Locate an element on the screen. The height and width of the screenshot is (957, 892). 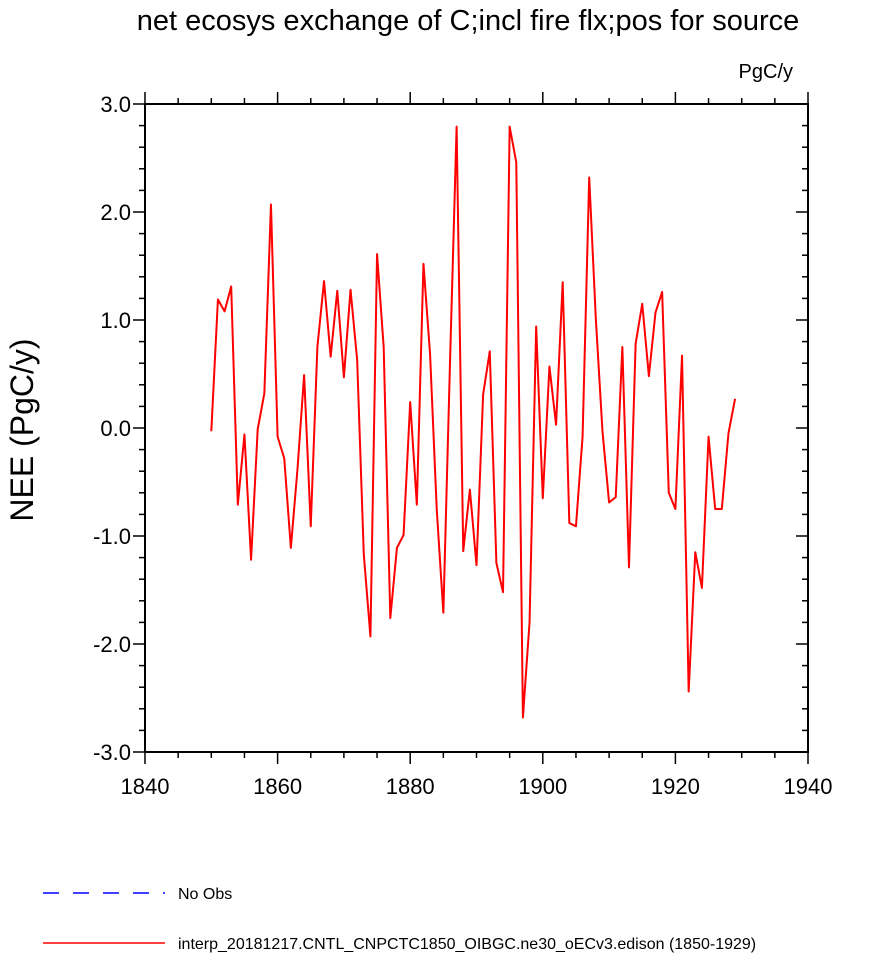
y-tick-label: -3.0 is located at coordinates (112, 752).